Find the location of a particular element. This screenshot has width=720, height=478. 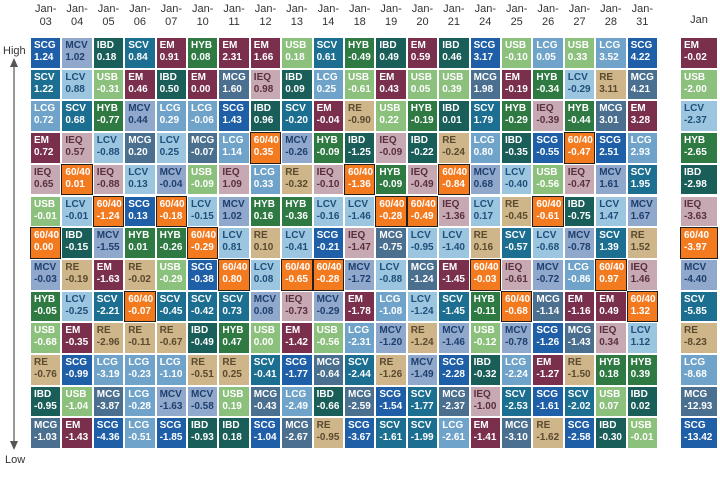

column-header-line: 14 is located at coordinates (328, 22).